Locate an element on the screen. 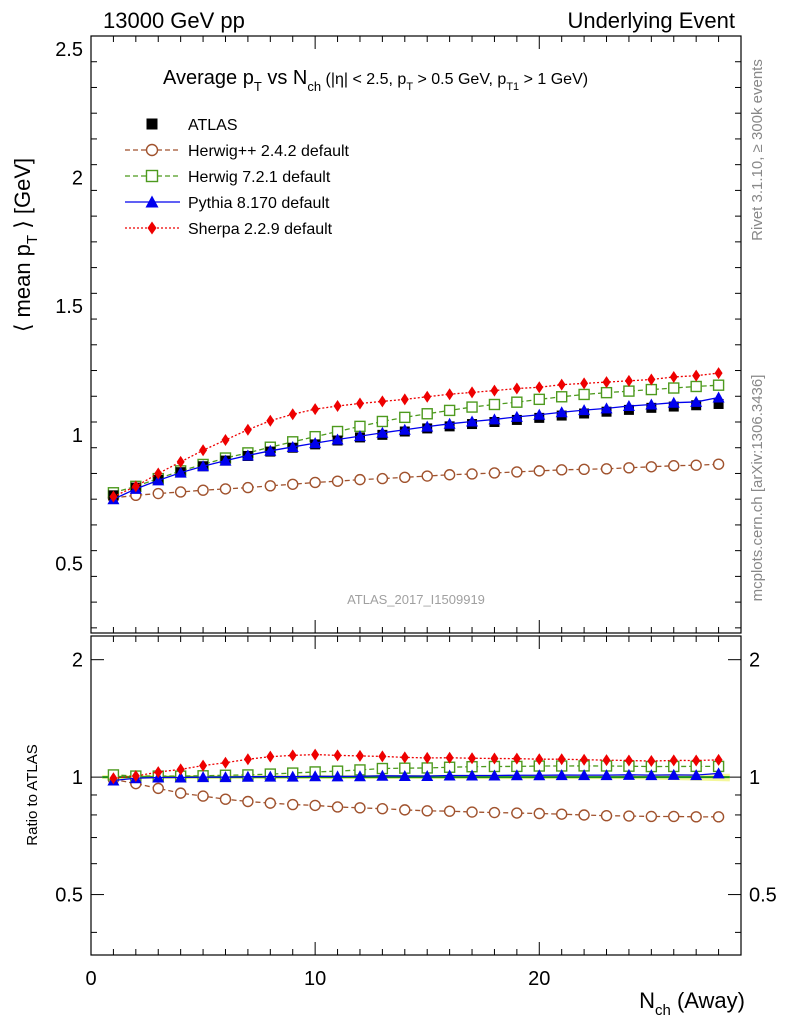 This screenshot has width=786, height=1024. legend-label-sherpa-2-2-9-default: Sherpa 2.2.9 default is located at coordinates (260, 229).